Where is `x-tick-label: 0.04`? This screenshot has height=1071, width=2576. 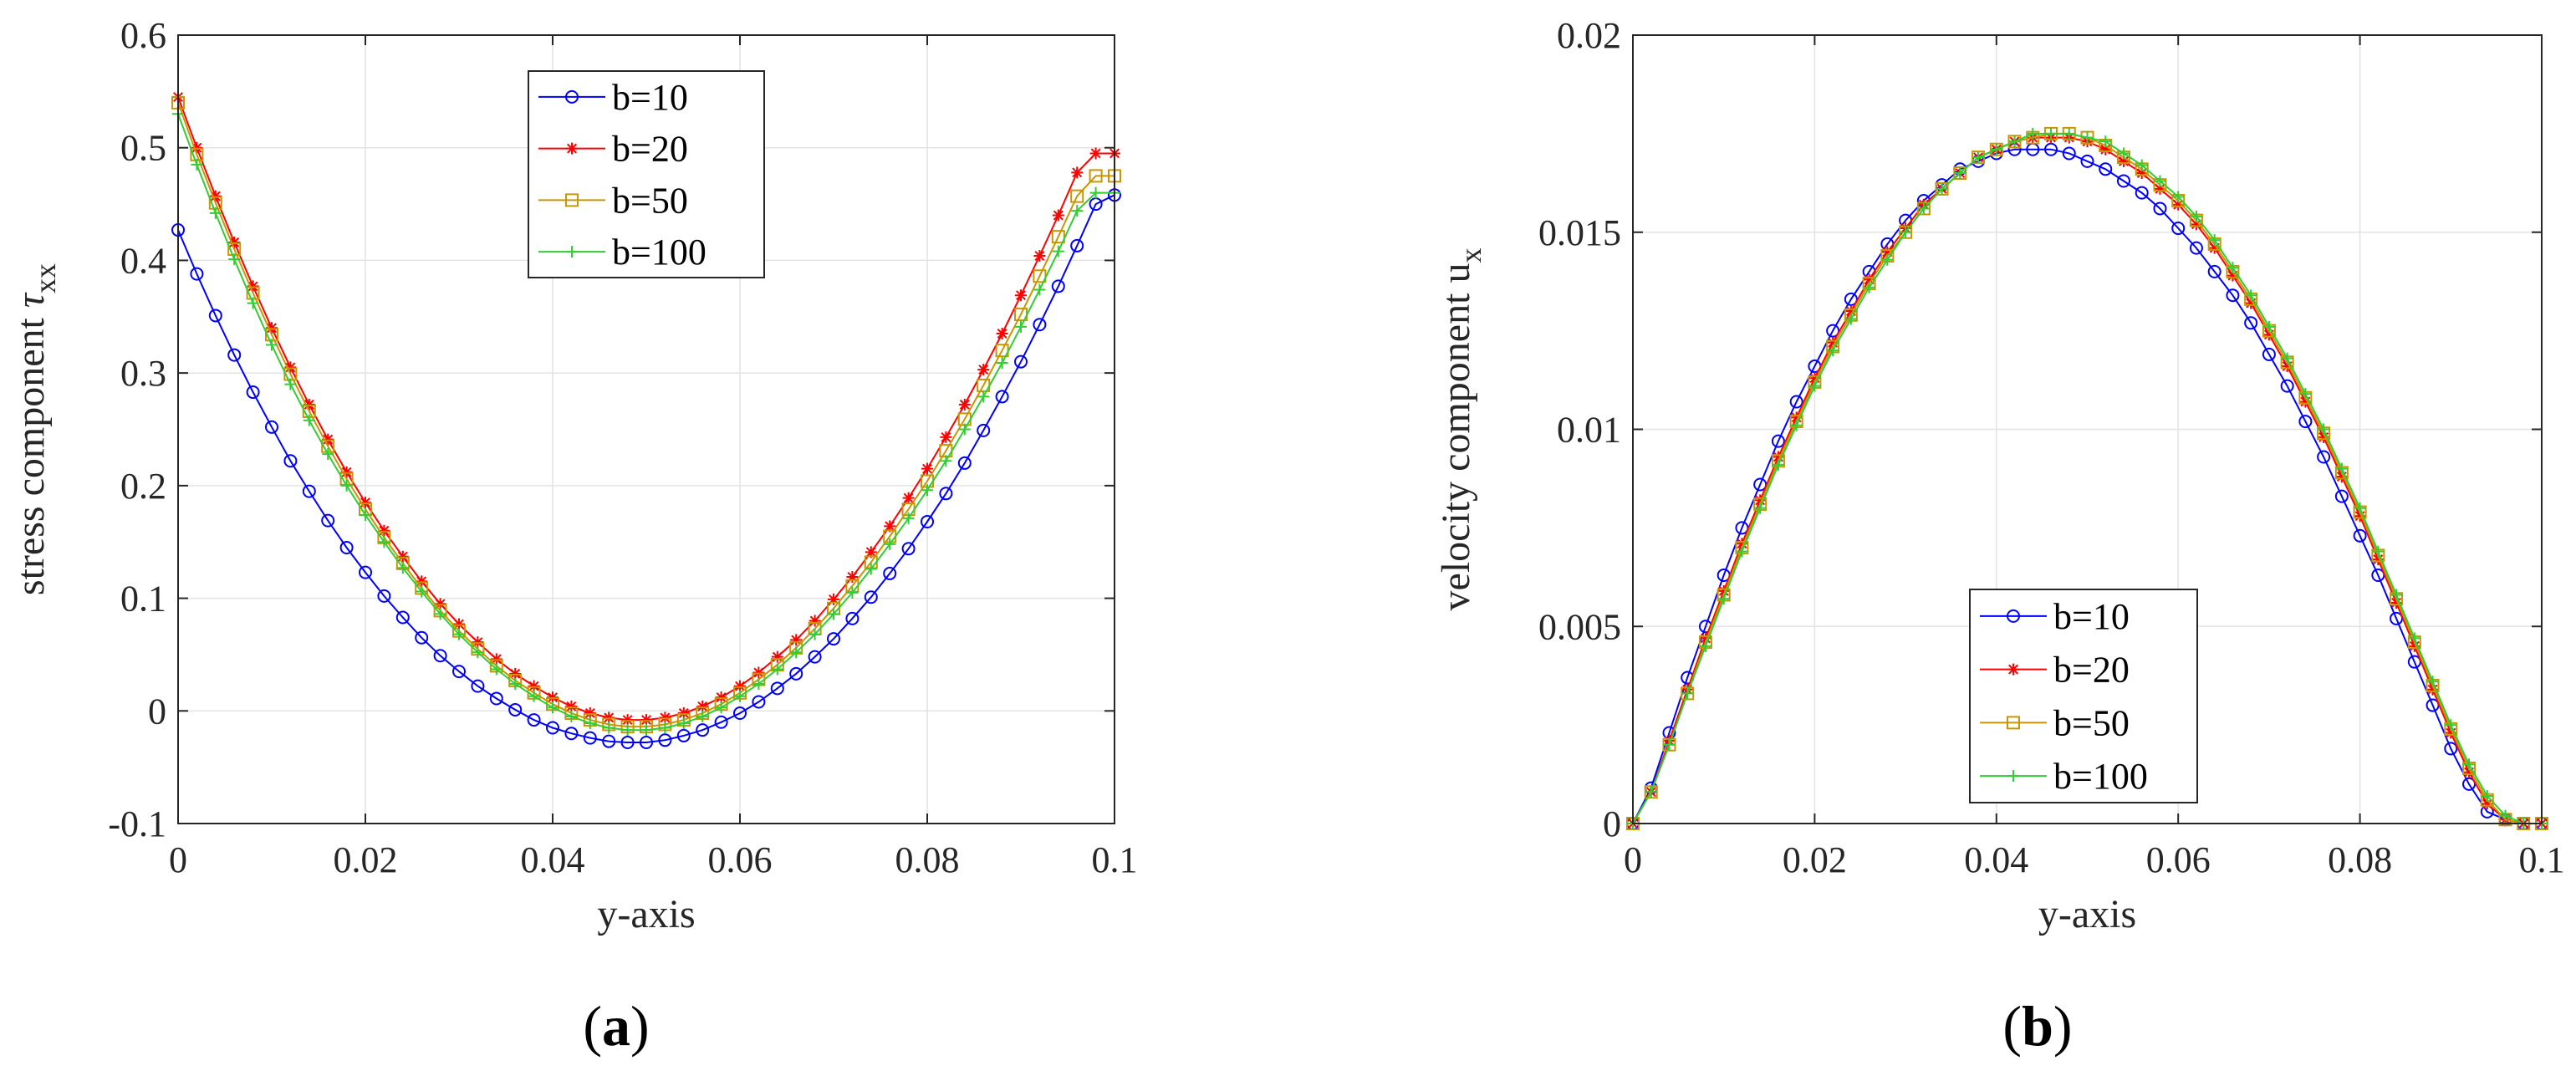 x-tick-label: 0.04 is located at coordinates (1996, 859).